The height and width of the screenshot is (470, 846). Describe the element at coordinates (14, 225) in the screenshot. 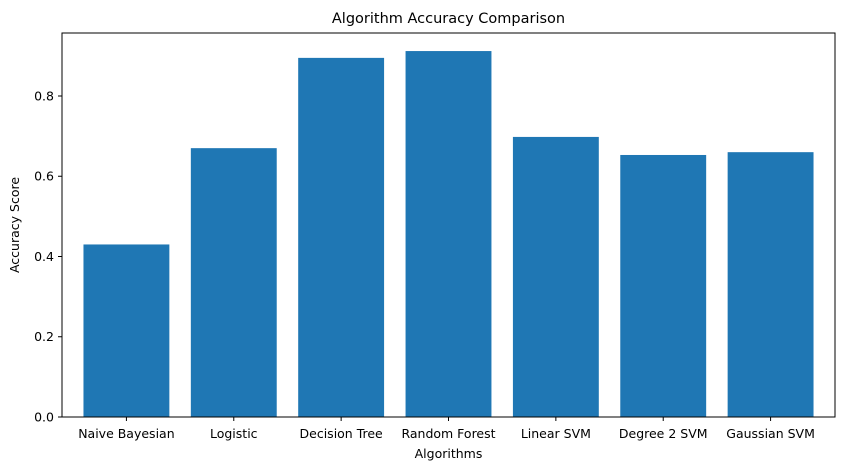

I see `y-axis-label: Accuracy Score` at that location.